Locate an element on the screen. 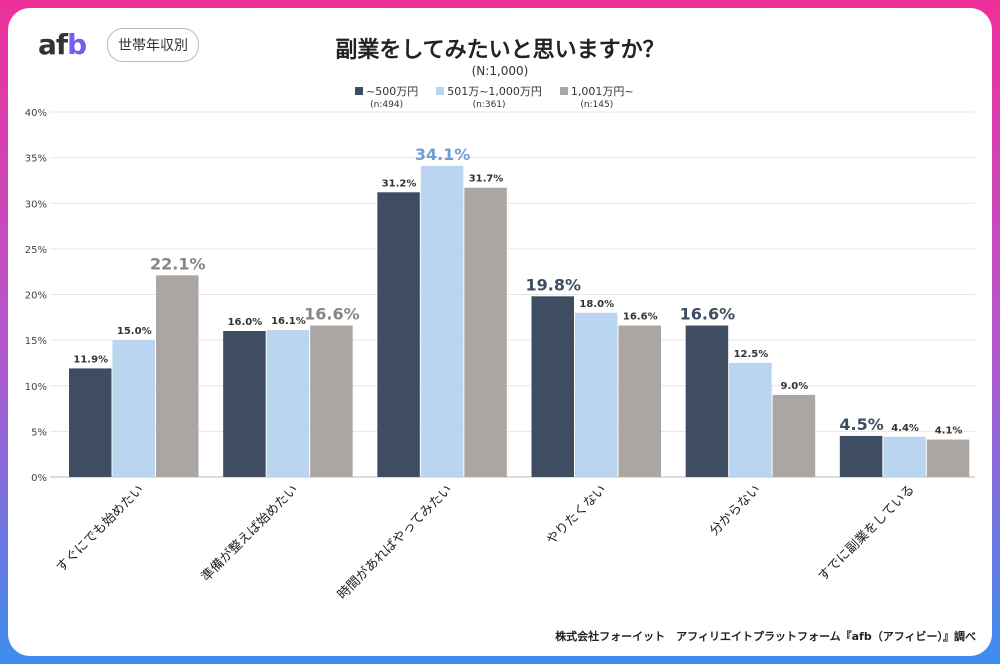  x-tick-label: すぐにでも始めたい is located at coordinates (100, 528).